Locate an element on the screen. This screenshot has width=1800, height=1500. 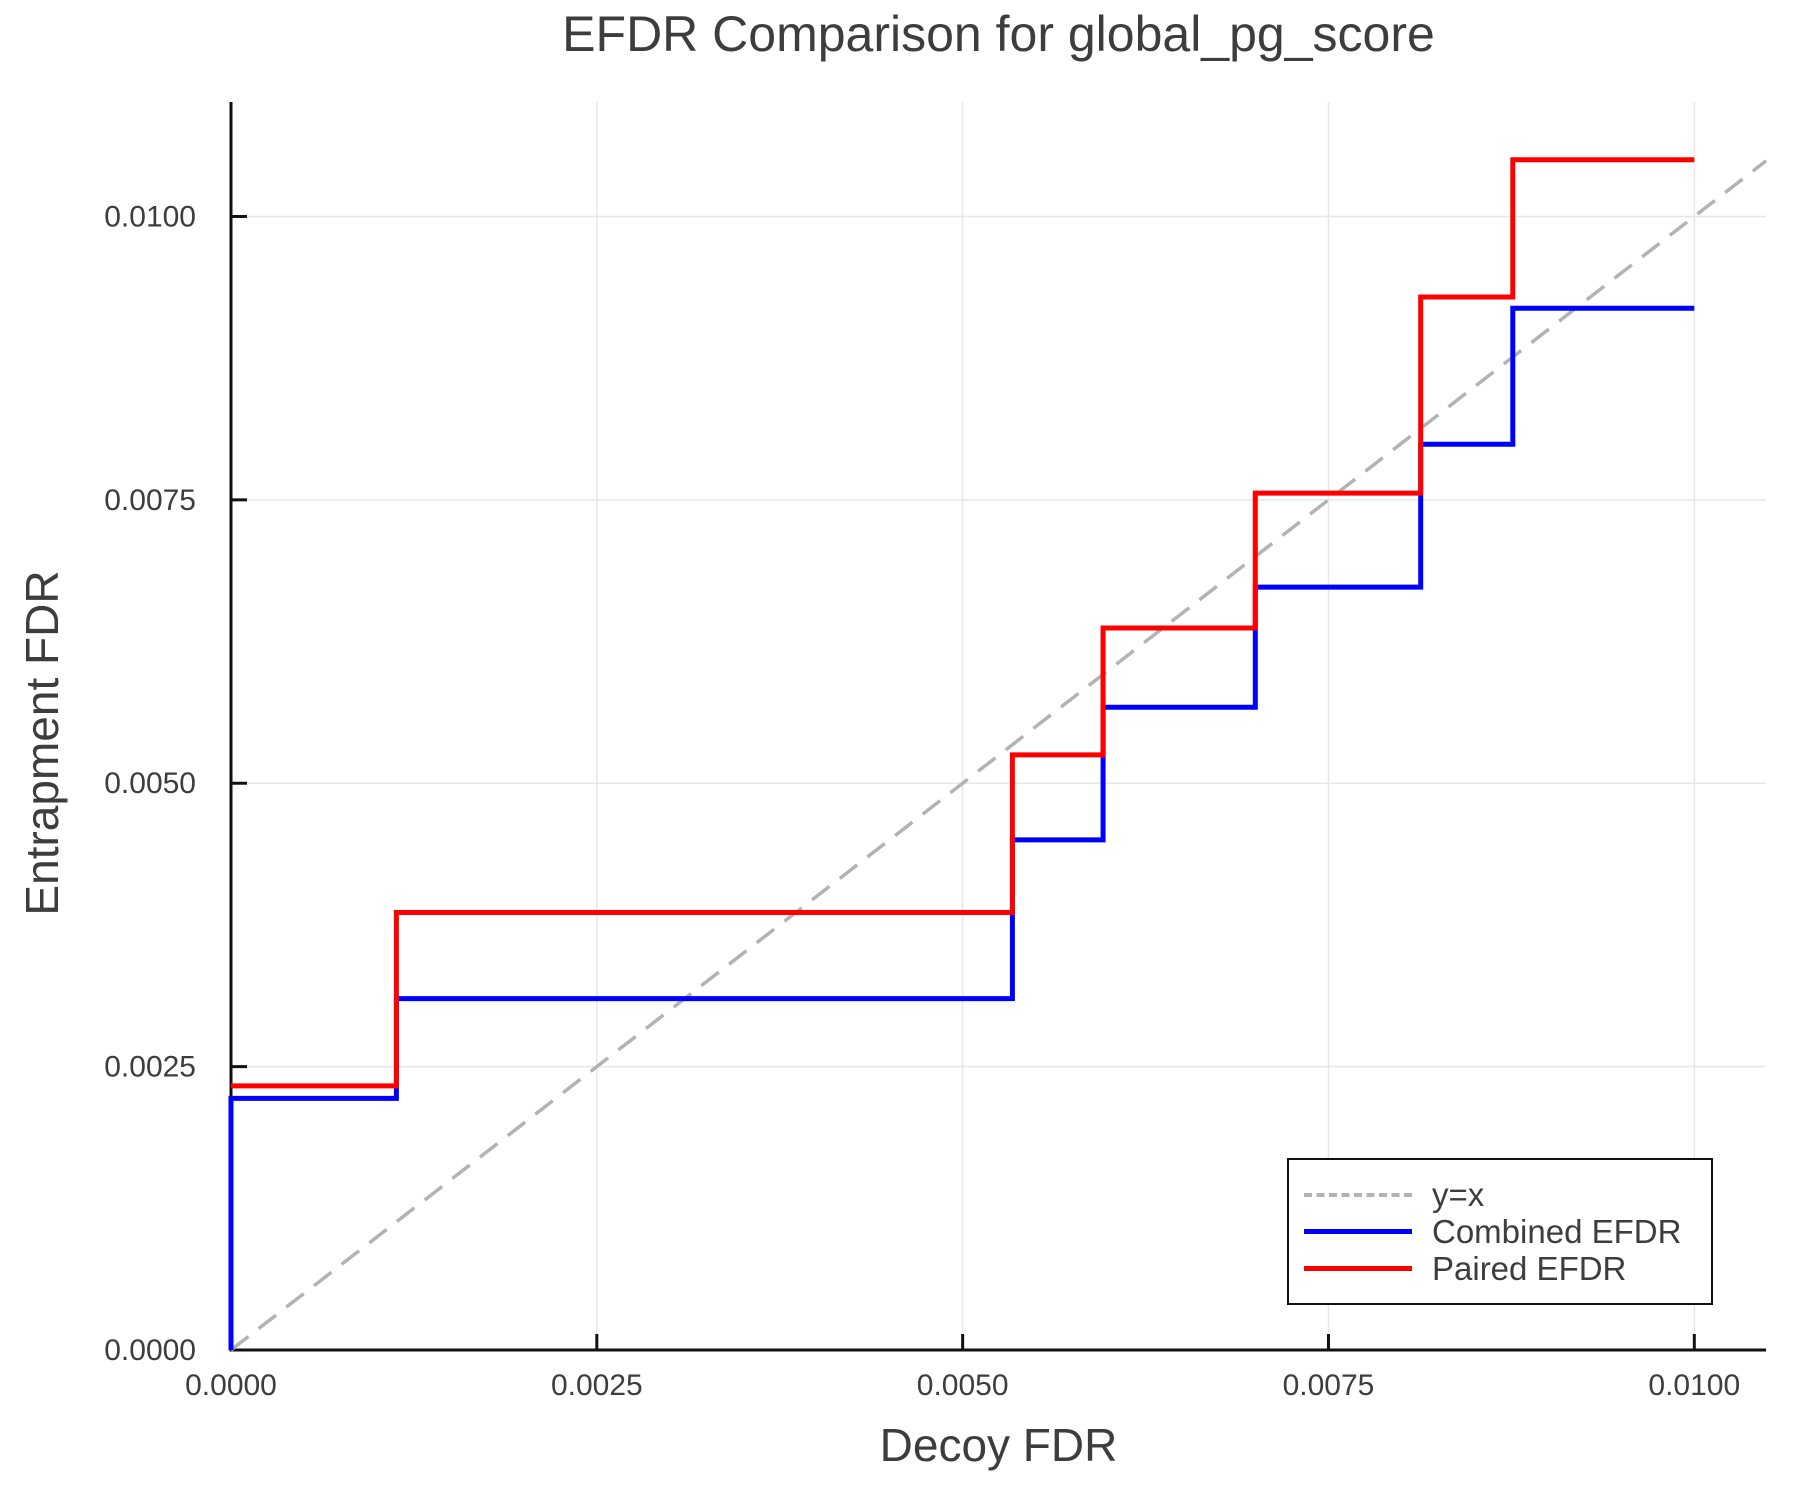
legend-label-yx: y=x is located at coordinates (1458, 1194).